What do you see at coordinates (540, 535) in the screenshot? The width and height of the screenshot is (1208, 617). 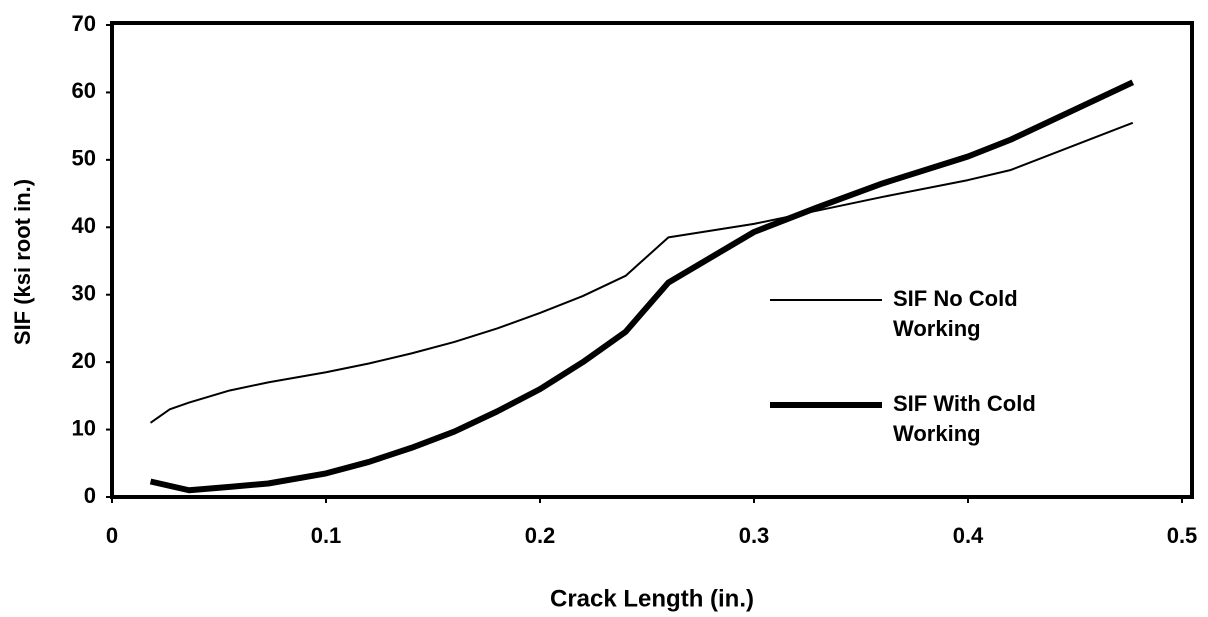 I see `x-tick-label: 0.2` at bounding box center [540, 535].